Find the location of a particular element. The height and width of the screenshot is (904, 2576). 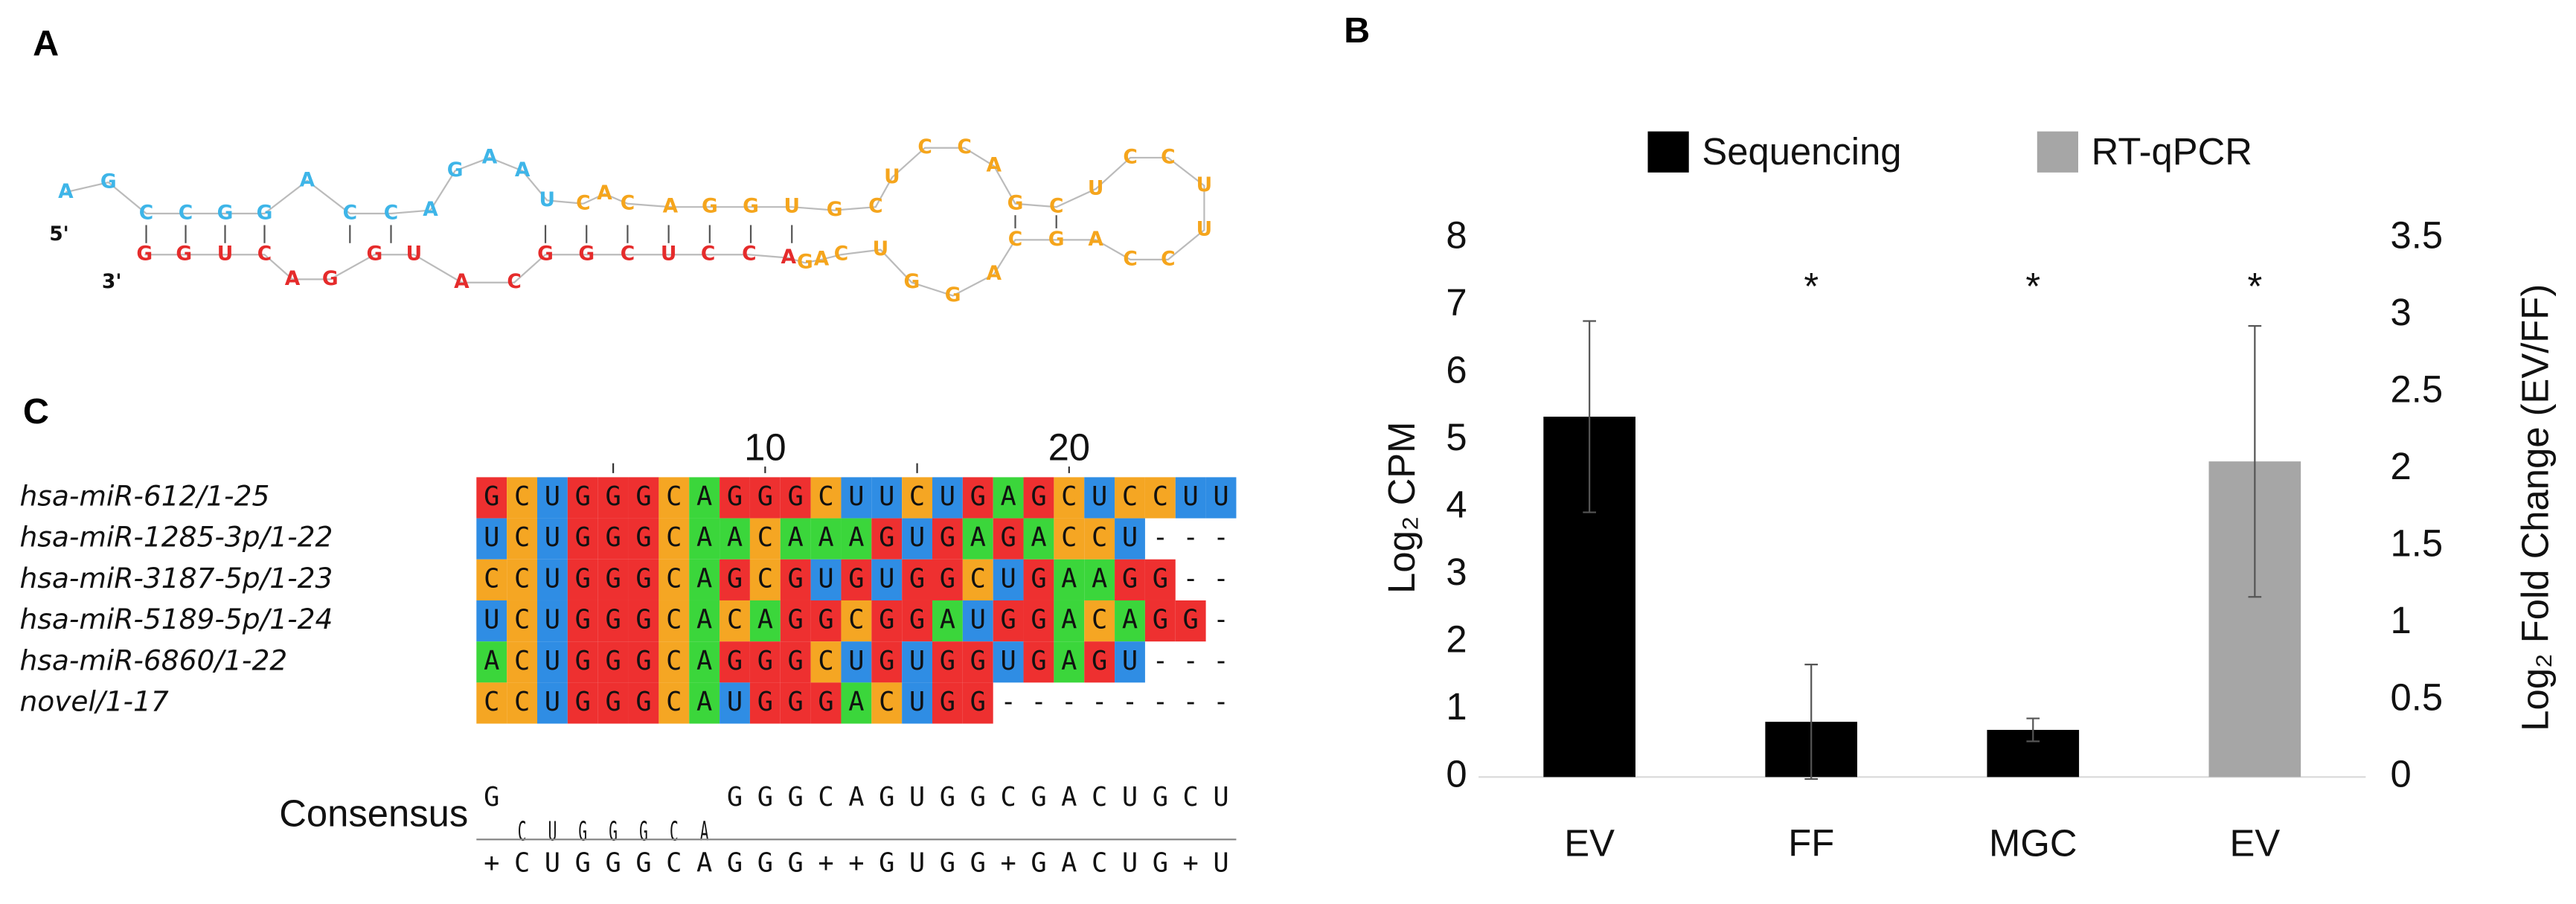

backbone is located at coordinates (467, 268).